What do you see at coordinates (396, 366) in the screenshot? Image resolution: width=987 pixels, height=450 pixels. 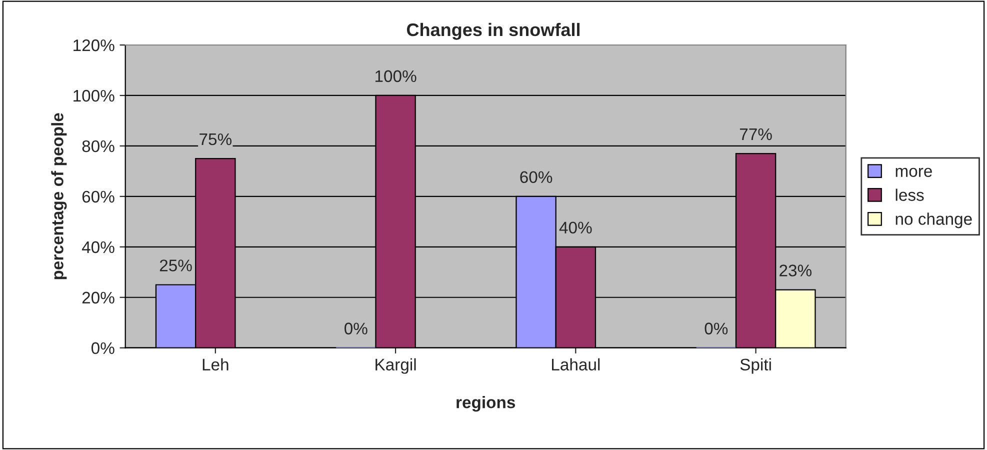 I see `x-tick-label: Kargil` at bounding box center [396, 366].